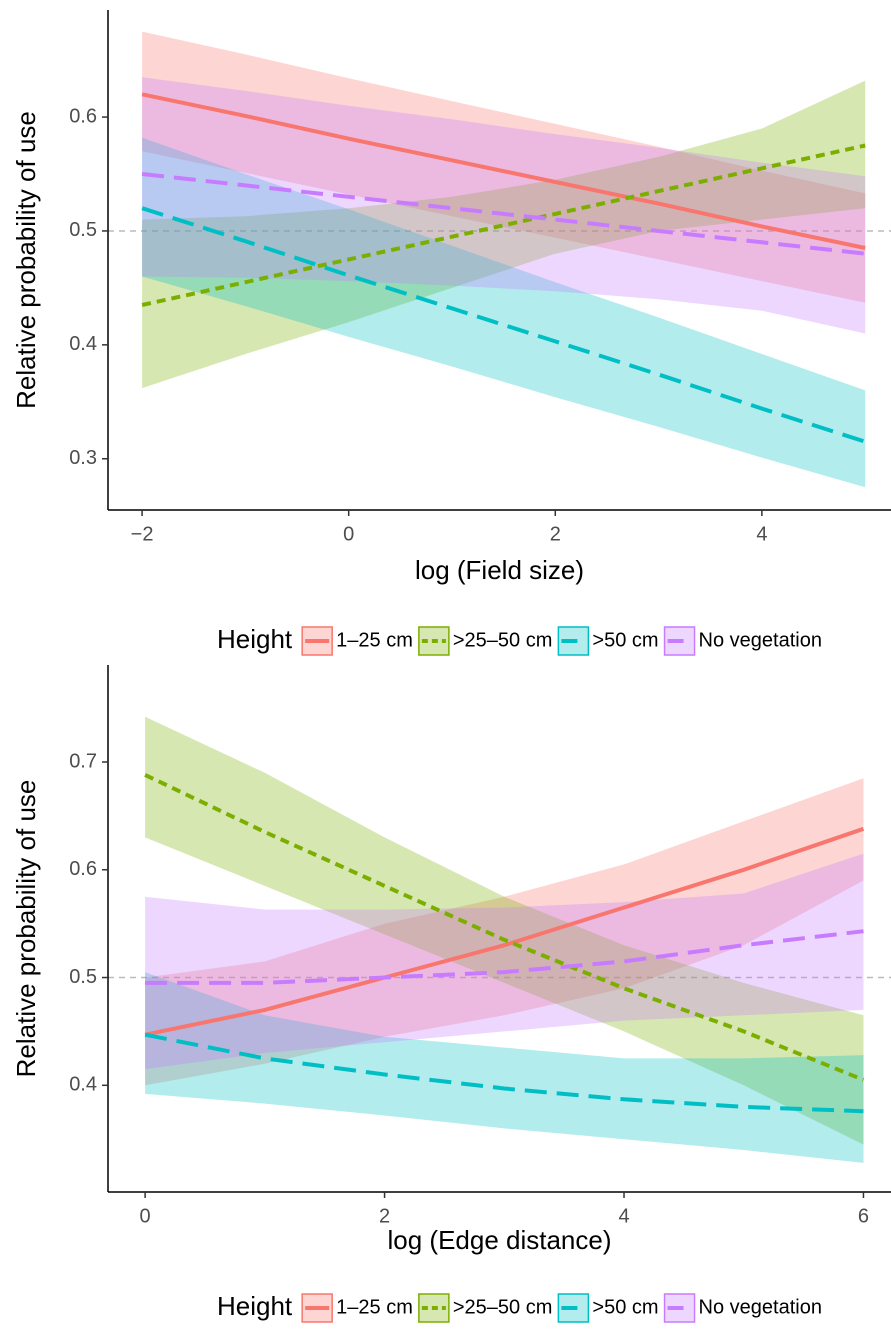  I want to click on x-tick-label: −2, so click(142, 534).